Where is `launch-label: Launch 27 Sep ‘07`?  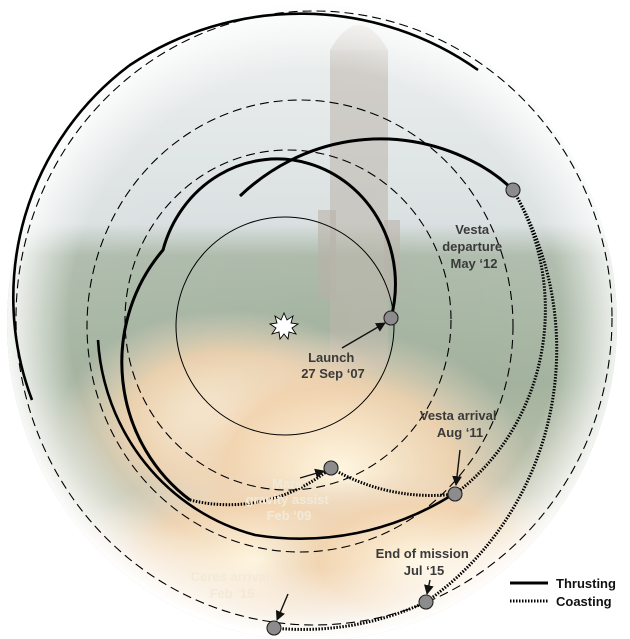 launch-label: Launch 27 Sep ‘07 is located at coordinates (333, 365).